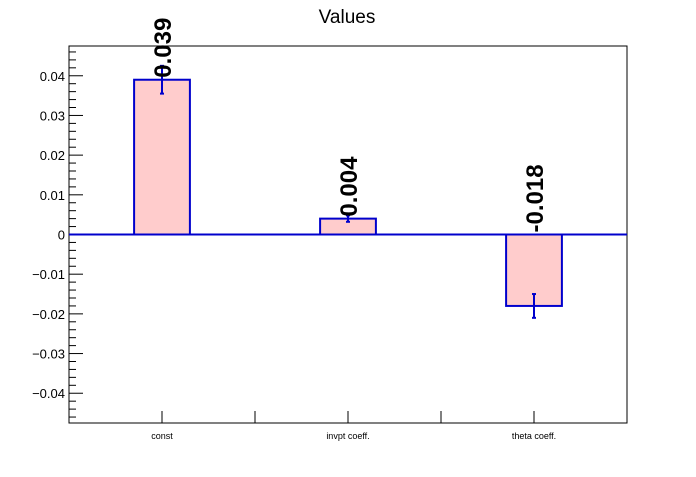 Image resolution: width=696 pixels, height=477 pixels. What do you see at coordinates (48, 354) in the screenshot?
I see `y-tick-label: −0.03` at bounding box center [48, 354].